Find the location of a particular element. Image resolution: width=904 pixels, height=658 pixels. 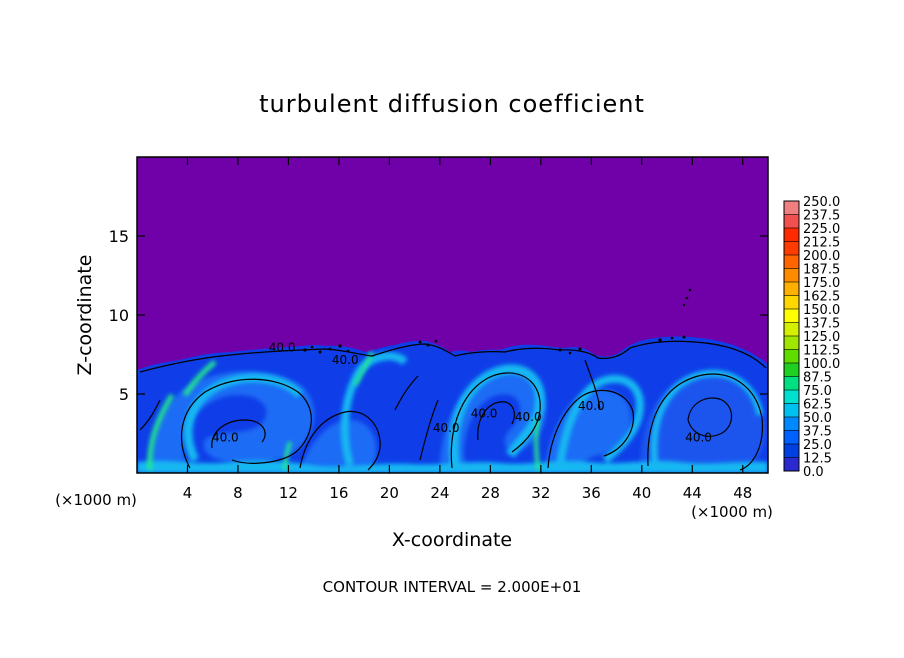

legend-label: 100.0 is located at coordinates (821, 364).